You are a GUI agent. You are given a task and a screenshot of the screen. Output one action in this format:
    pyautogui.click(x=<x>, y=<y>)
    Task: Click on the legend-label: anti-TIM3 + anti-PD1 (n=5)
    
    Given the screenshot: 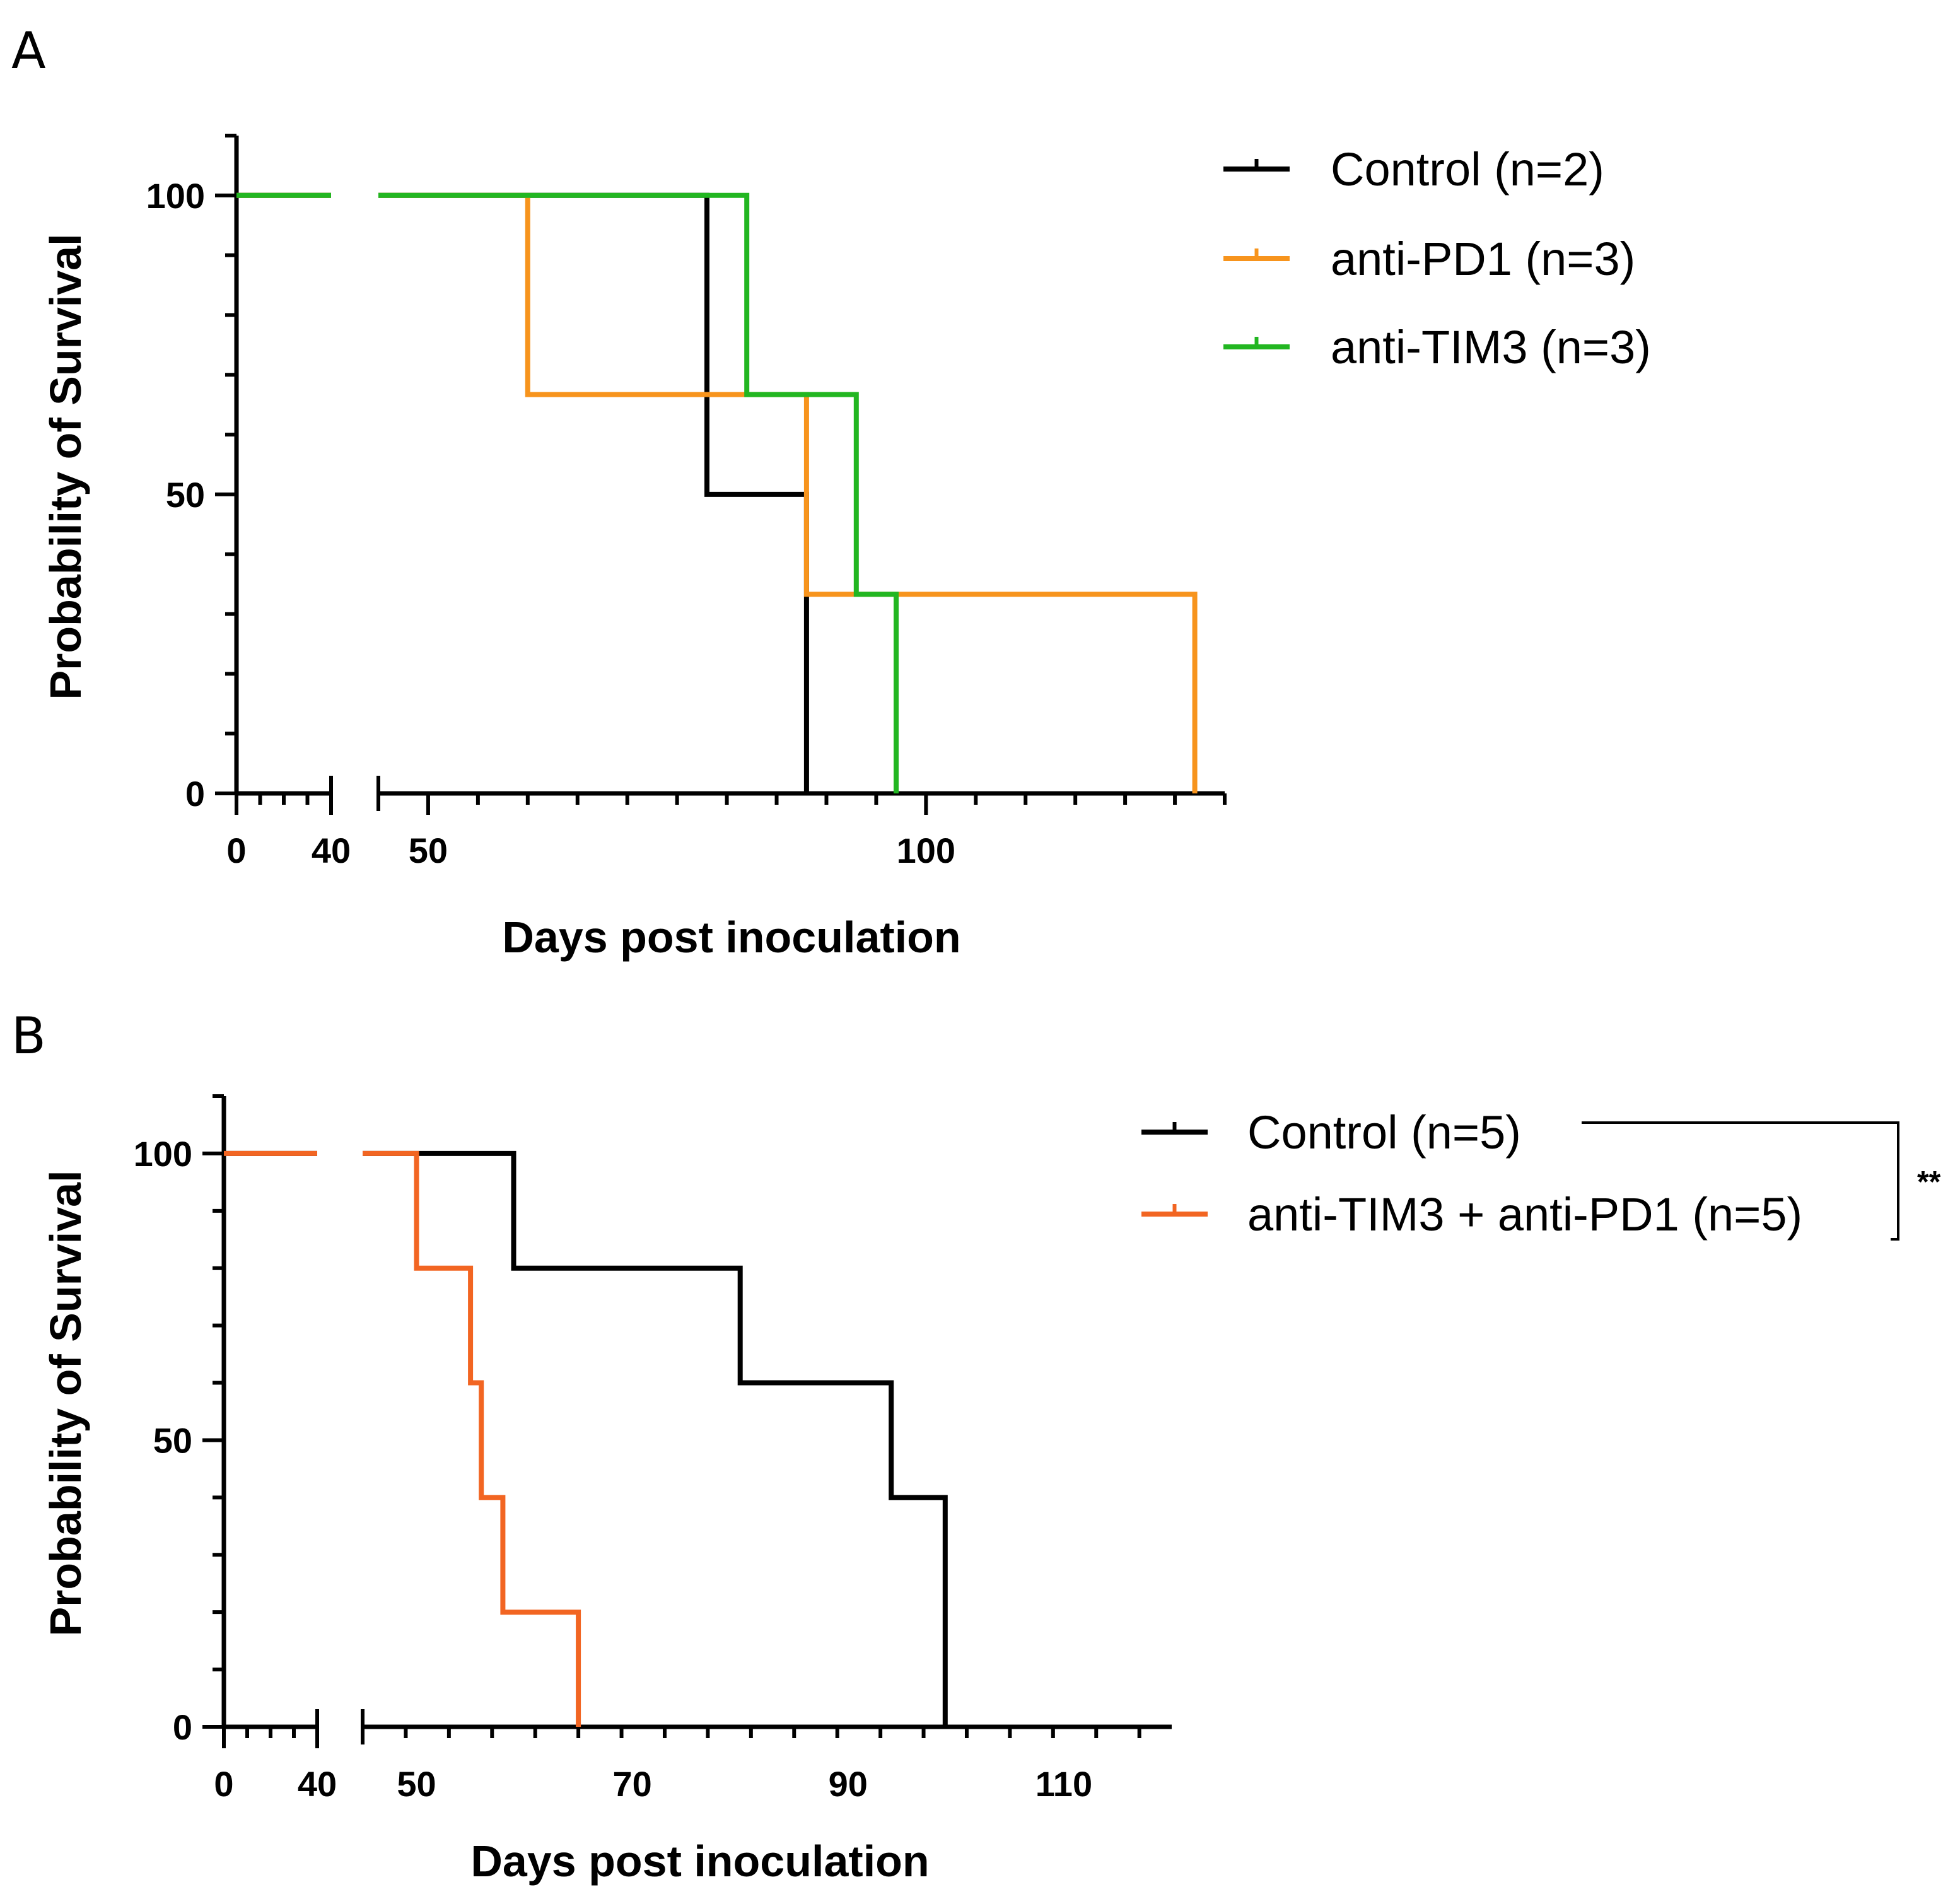 What is the action you would take?
    pyautogui.click(x=1524, y=1214)
    